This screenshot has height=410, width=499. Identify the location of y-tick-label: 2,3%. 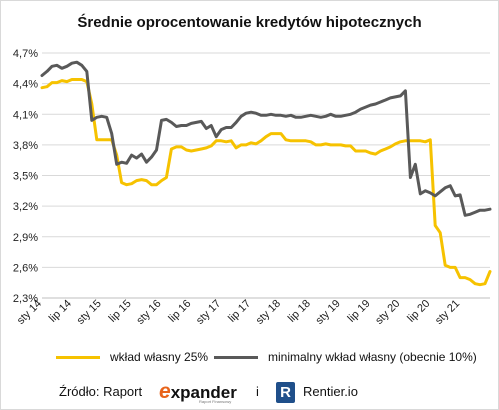
(25, 299).